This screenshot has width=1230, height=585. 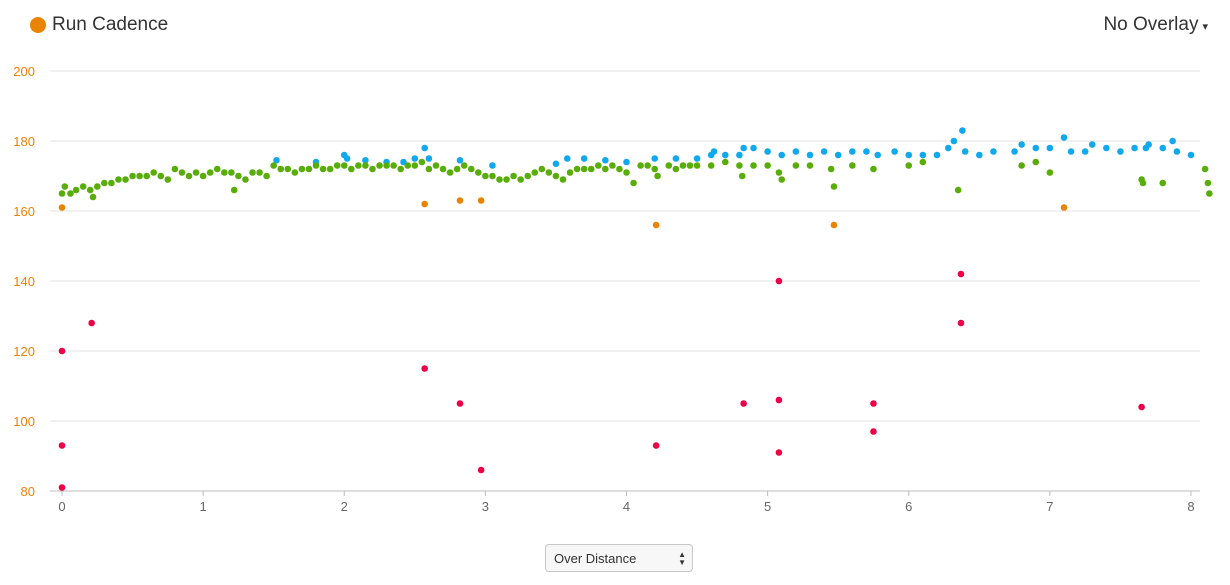 What do you see at coordinates (344, 506) in the screenshot?
I see `x-tick-label: 2` at bounding box center [344, 506].